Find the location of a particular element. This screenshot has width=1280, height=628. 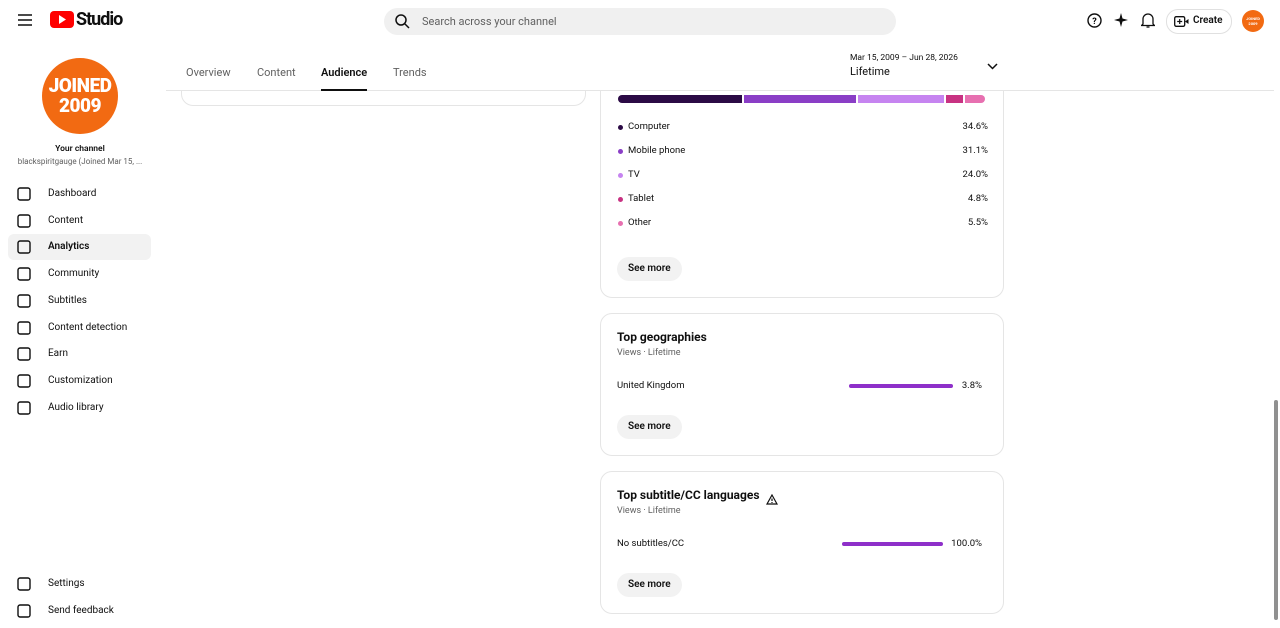

nav-item: Community is located at coordinates (79, 274).